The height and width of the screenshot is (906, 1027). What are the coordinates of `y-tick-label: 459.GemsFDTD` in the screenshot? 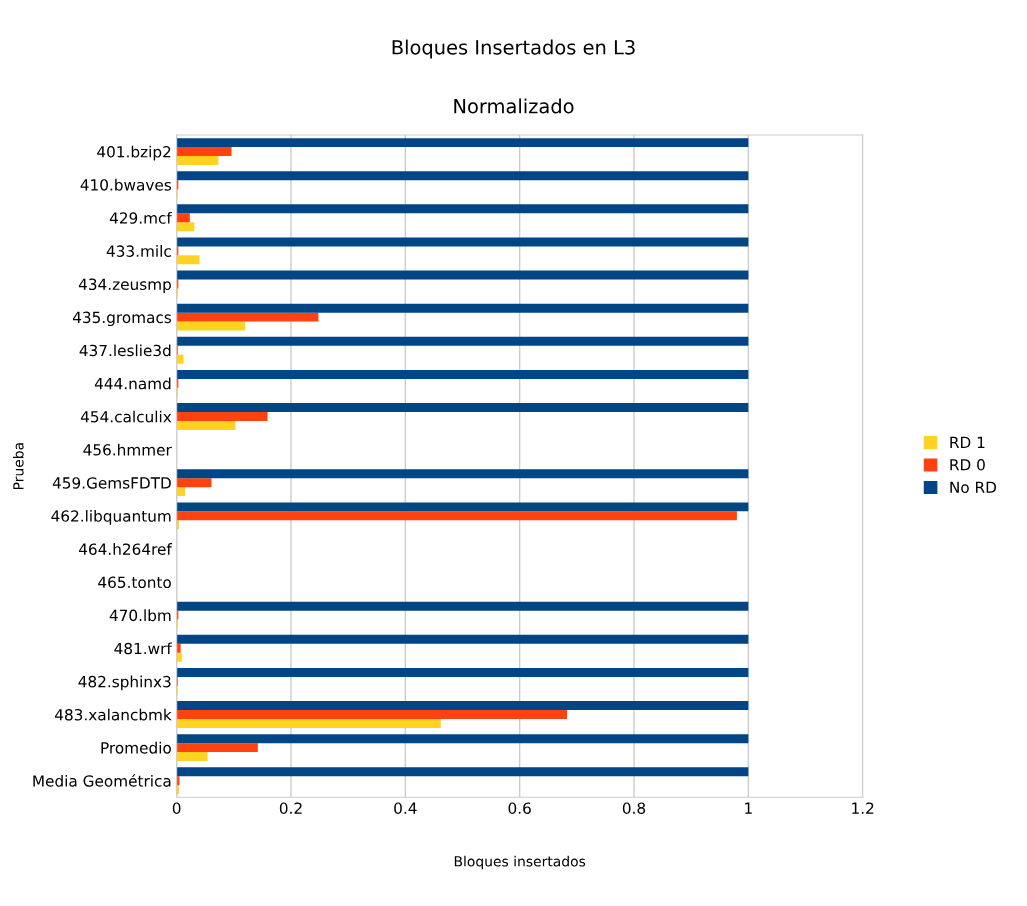 It's located at (111, 483).